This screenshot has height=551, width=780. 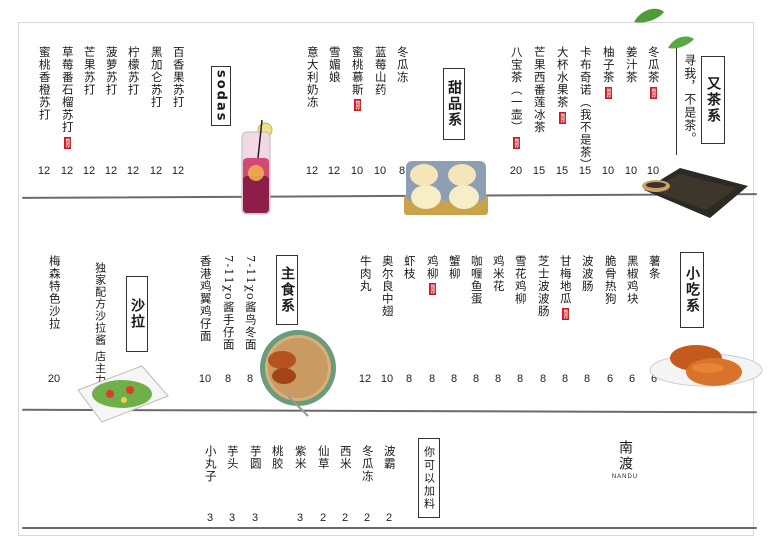 What do you see at coordinates (625, 456) in the screenshot?
I see `brand-name: 南渡` at bounding box center [625, 456].